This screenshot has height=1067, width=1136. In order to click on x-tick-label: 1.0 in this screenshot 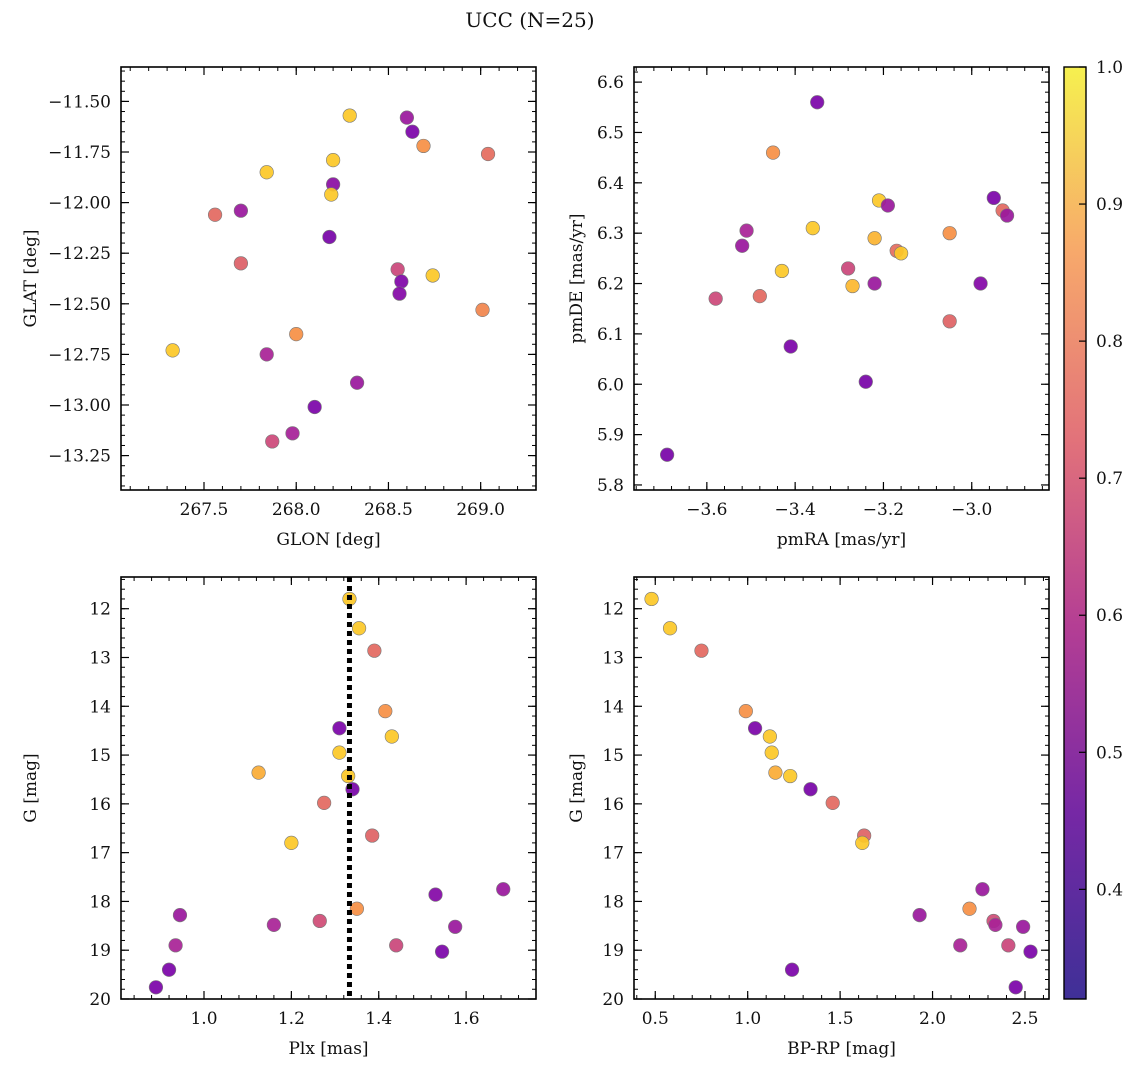, I will do `click(203, 1019)`.